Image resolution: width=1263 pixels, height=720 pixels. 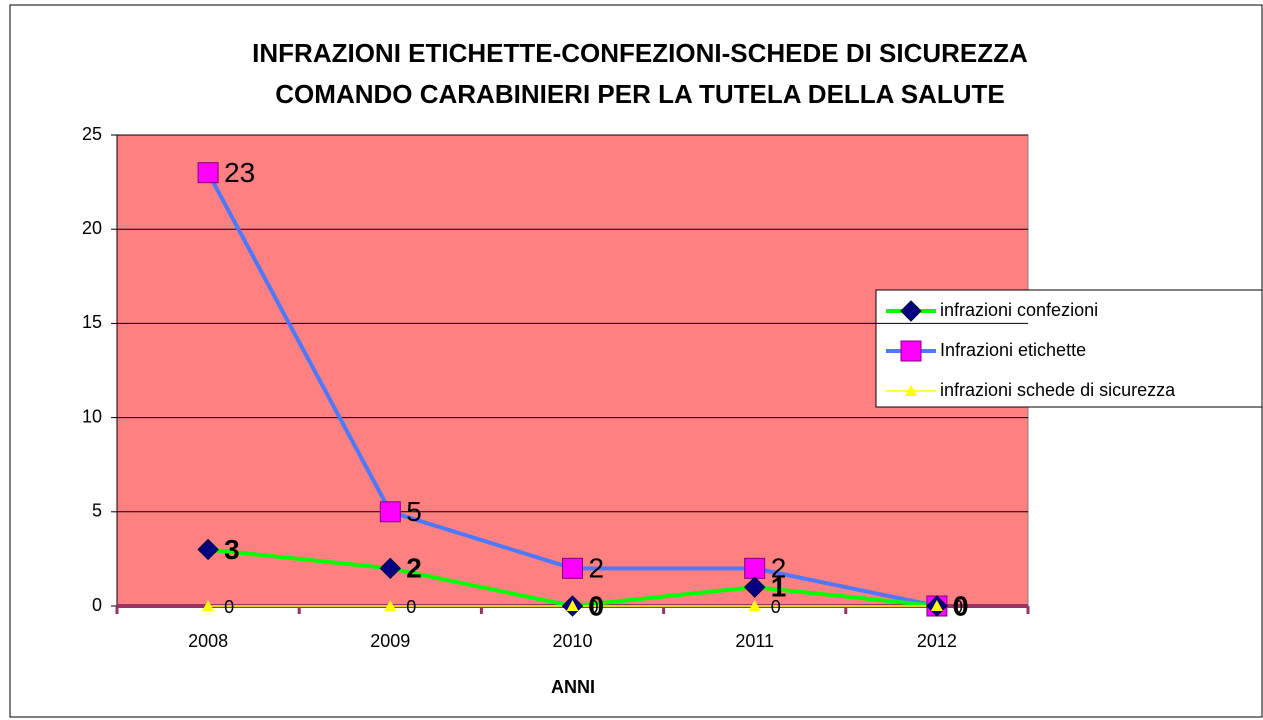 I want to click on x-tick-label: 2011, so click(x=754, y=641).